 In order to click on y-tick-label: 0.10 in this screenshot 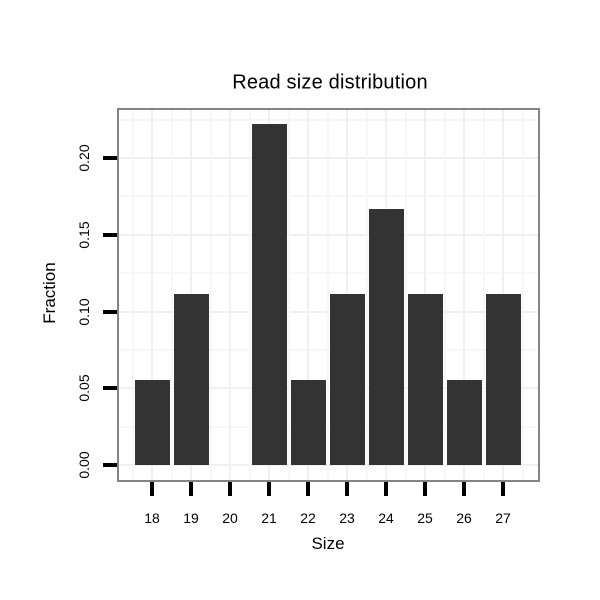, I will do `click(84, 311)`.